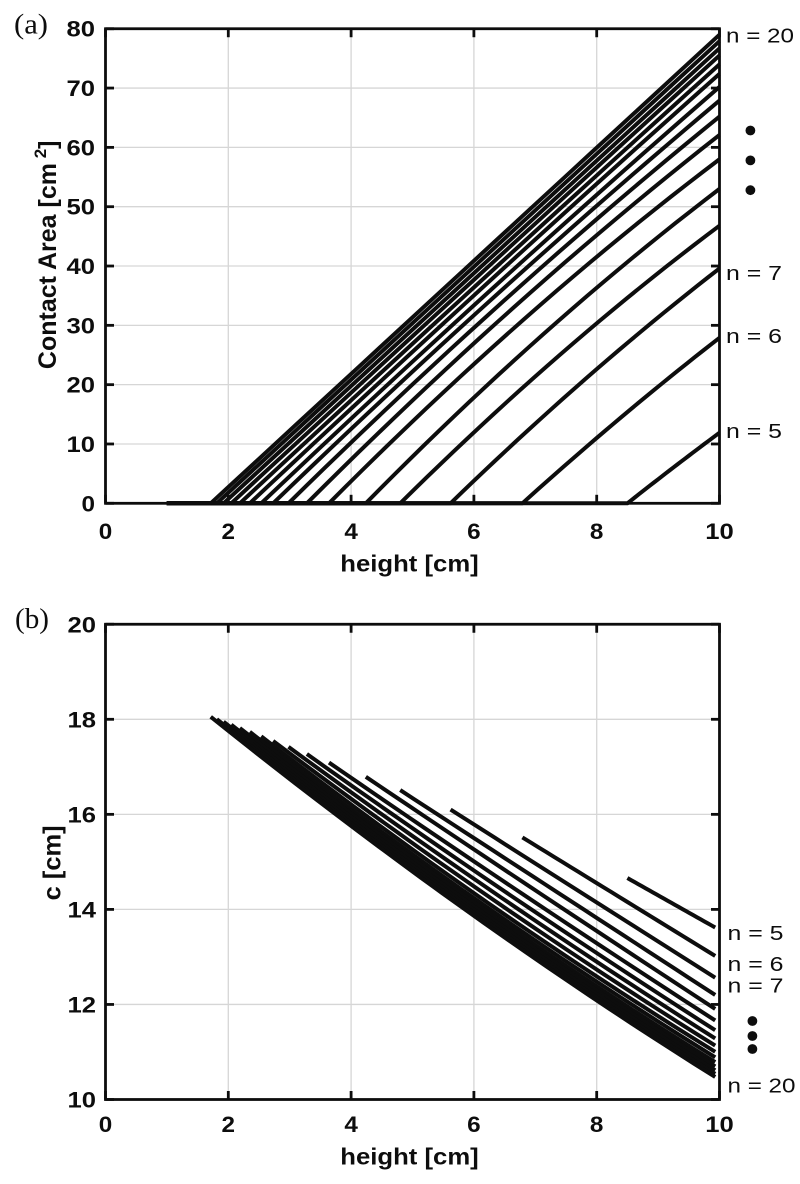  Describe the element at coordinates (53, 862) in the screenshot. I see `svg-text: c [cm]` at that location.